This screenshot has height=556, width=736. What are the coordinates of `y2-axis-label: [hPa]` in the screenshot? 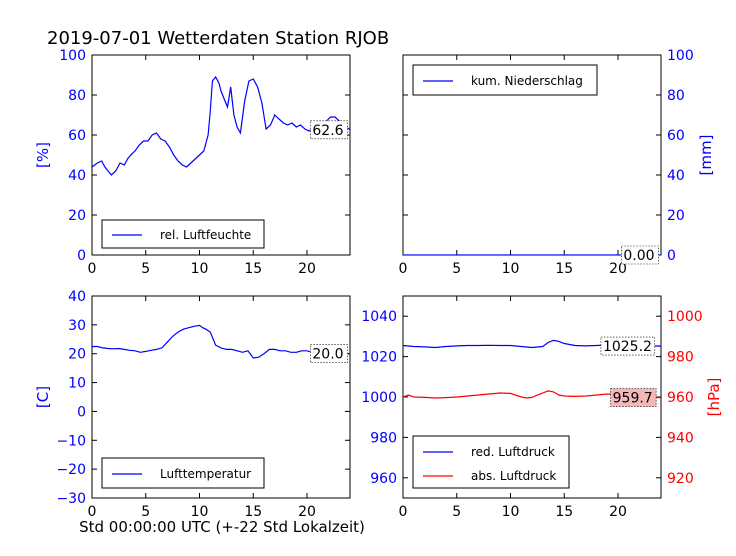 It's located at (714, 397).